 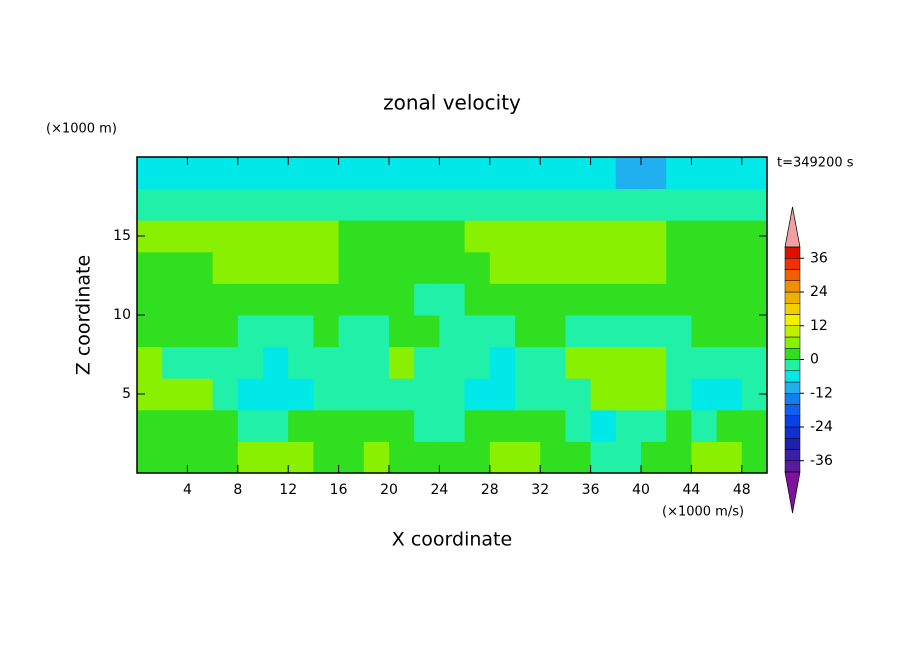 I want to click on colorbar-tick-label: 12, so click(x=819, y=326).